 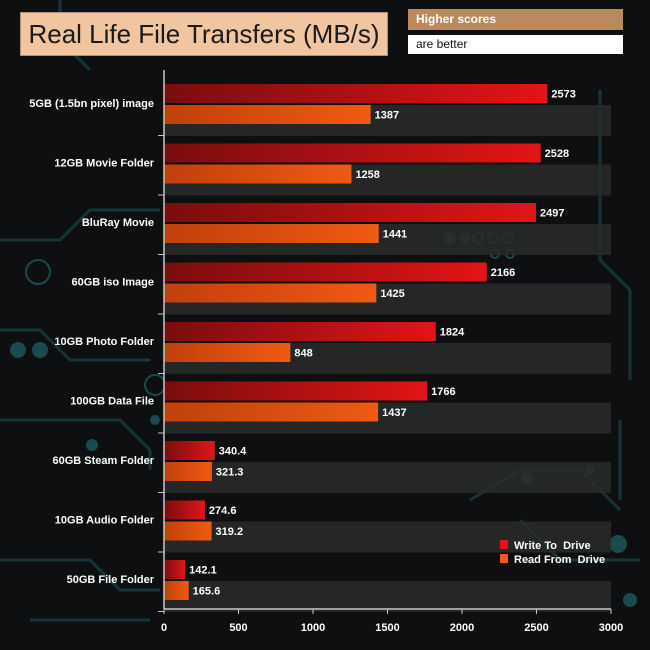 I want to click on x-tick-label: 1500, so click(x=387, y=628).